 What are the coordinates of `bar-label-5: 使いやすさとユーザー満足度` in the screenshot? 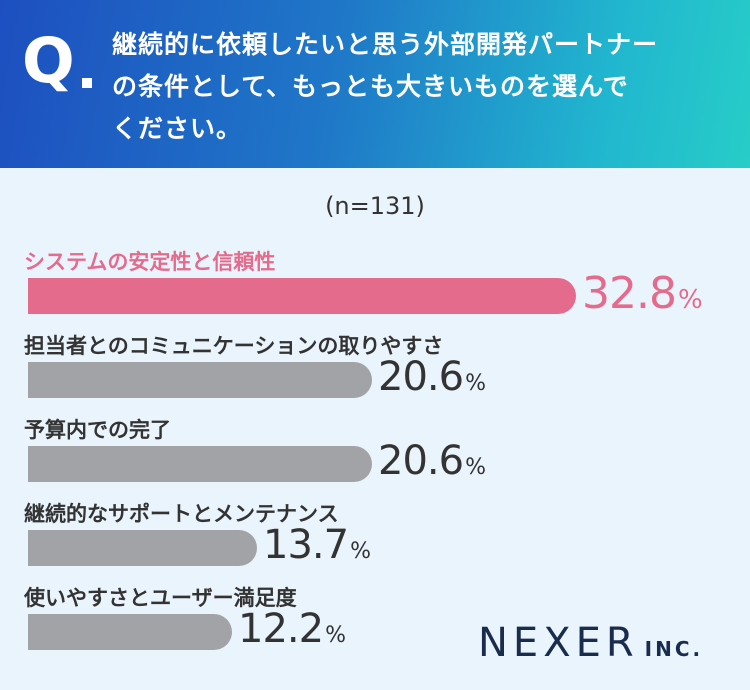 It's located at (160, 598).